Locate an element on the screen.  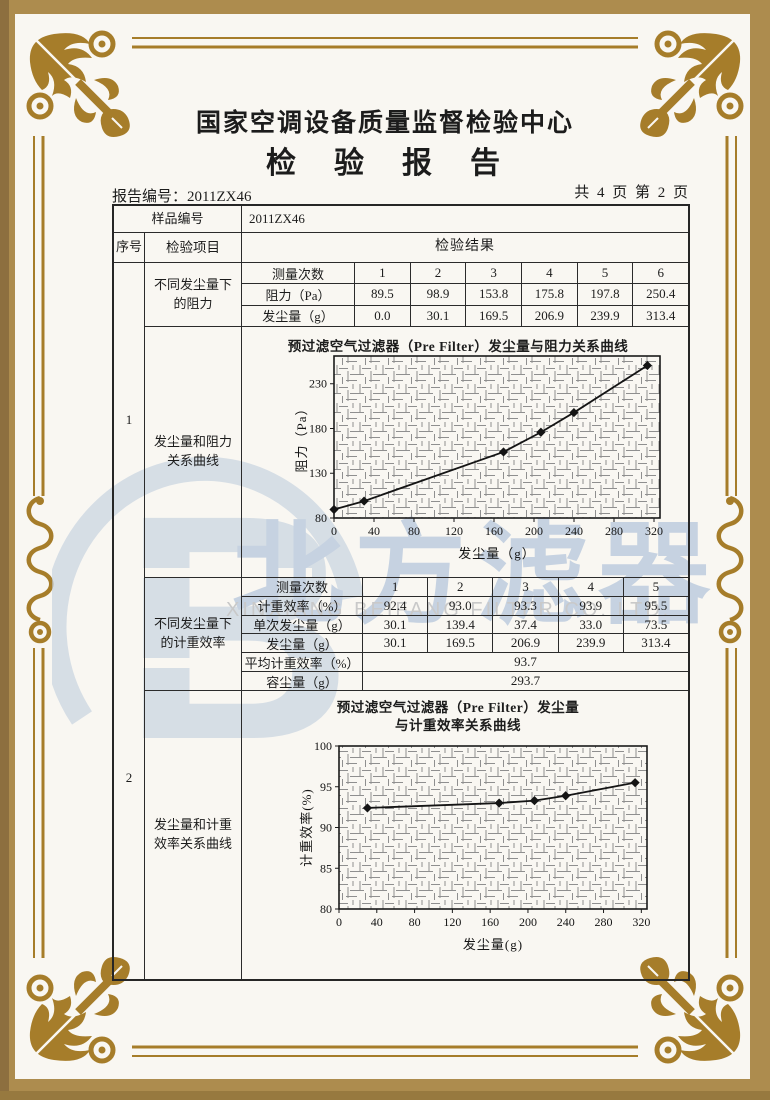
column-header-item: 检验项目 is located at coordinates (193, 248).